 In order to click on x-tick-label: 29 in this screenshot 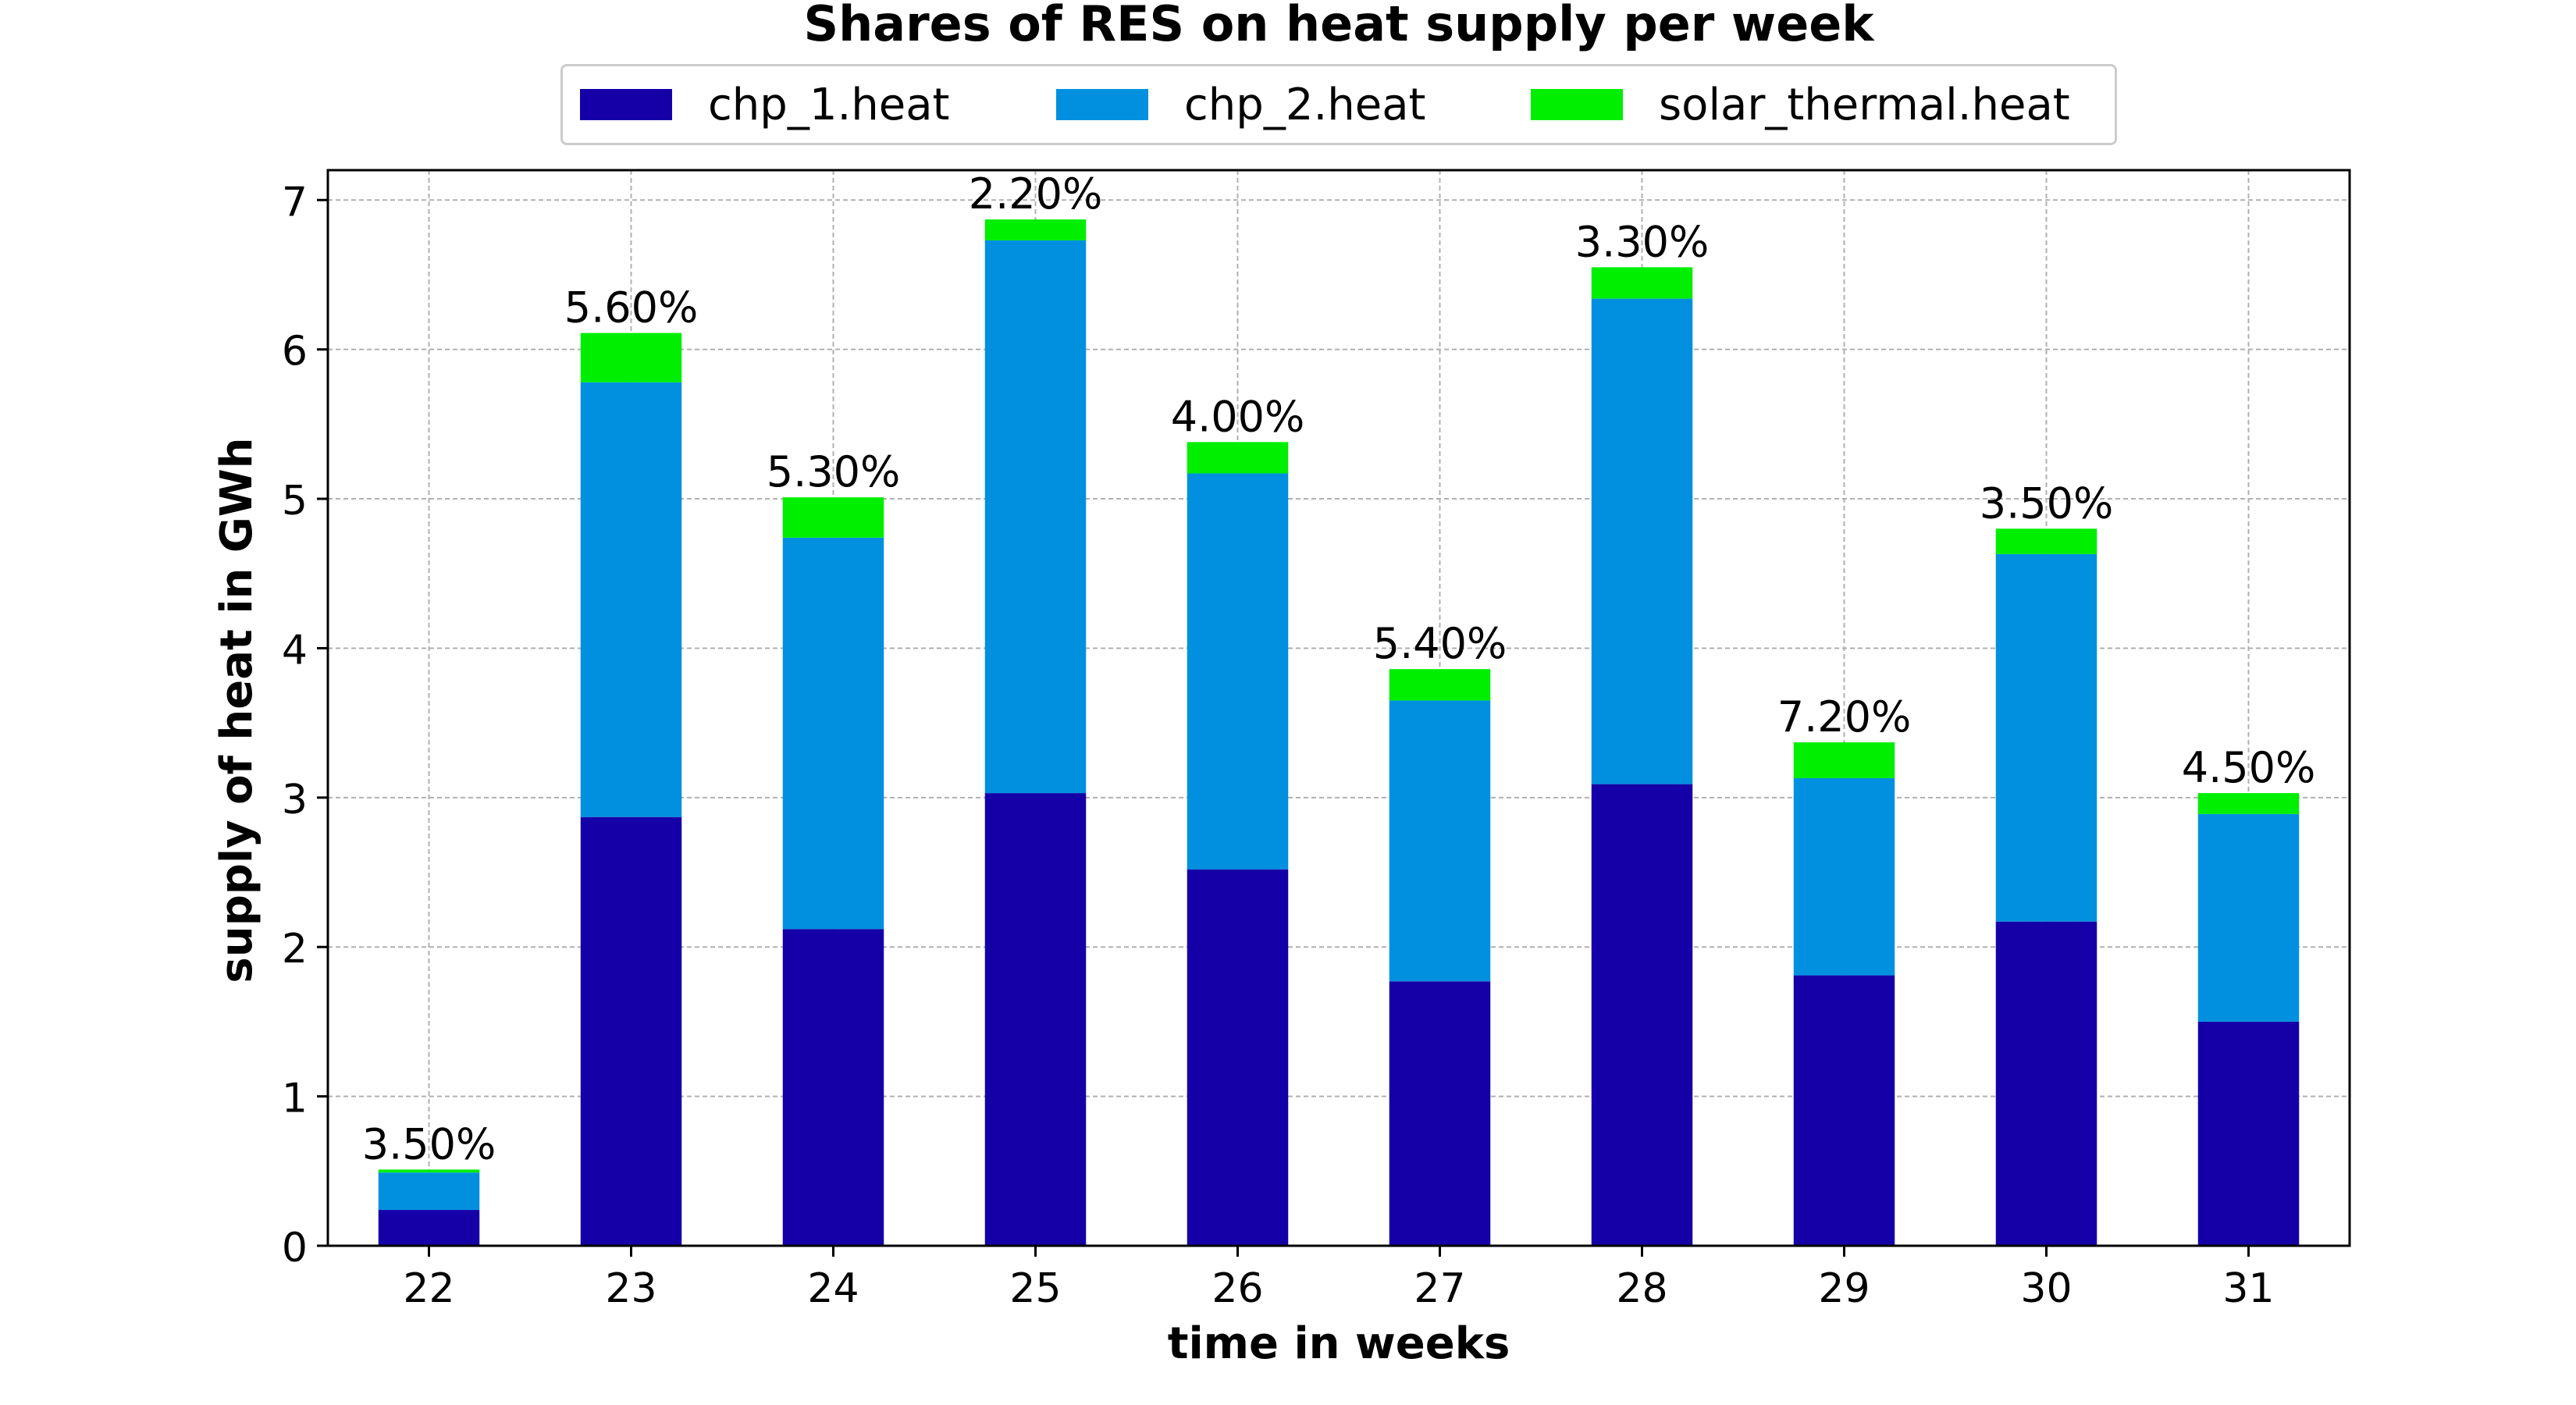, I will do `click(1844, 1289)`.